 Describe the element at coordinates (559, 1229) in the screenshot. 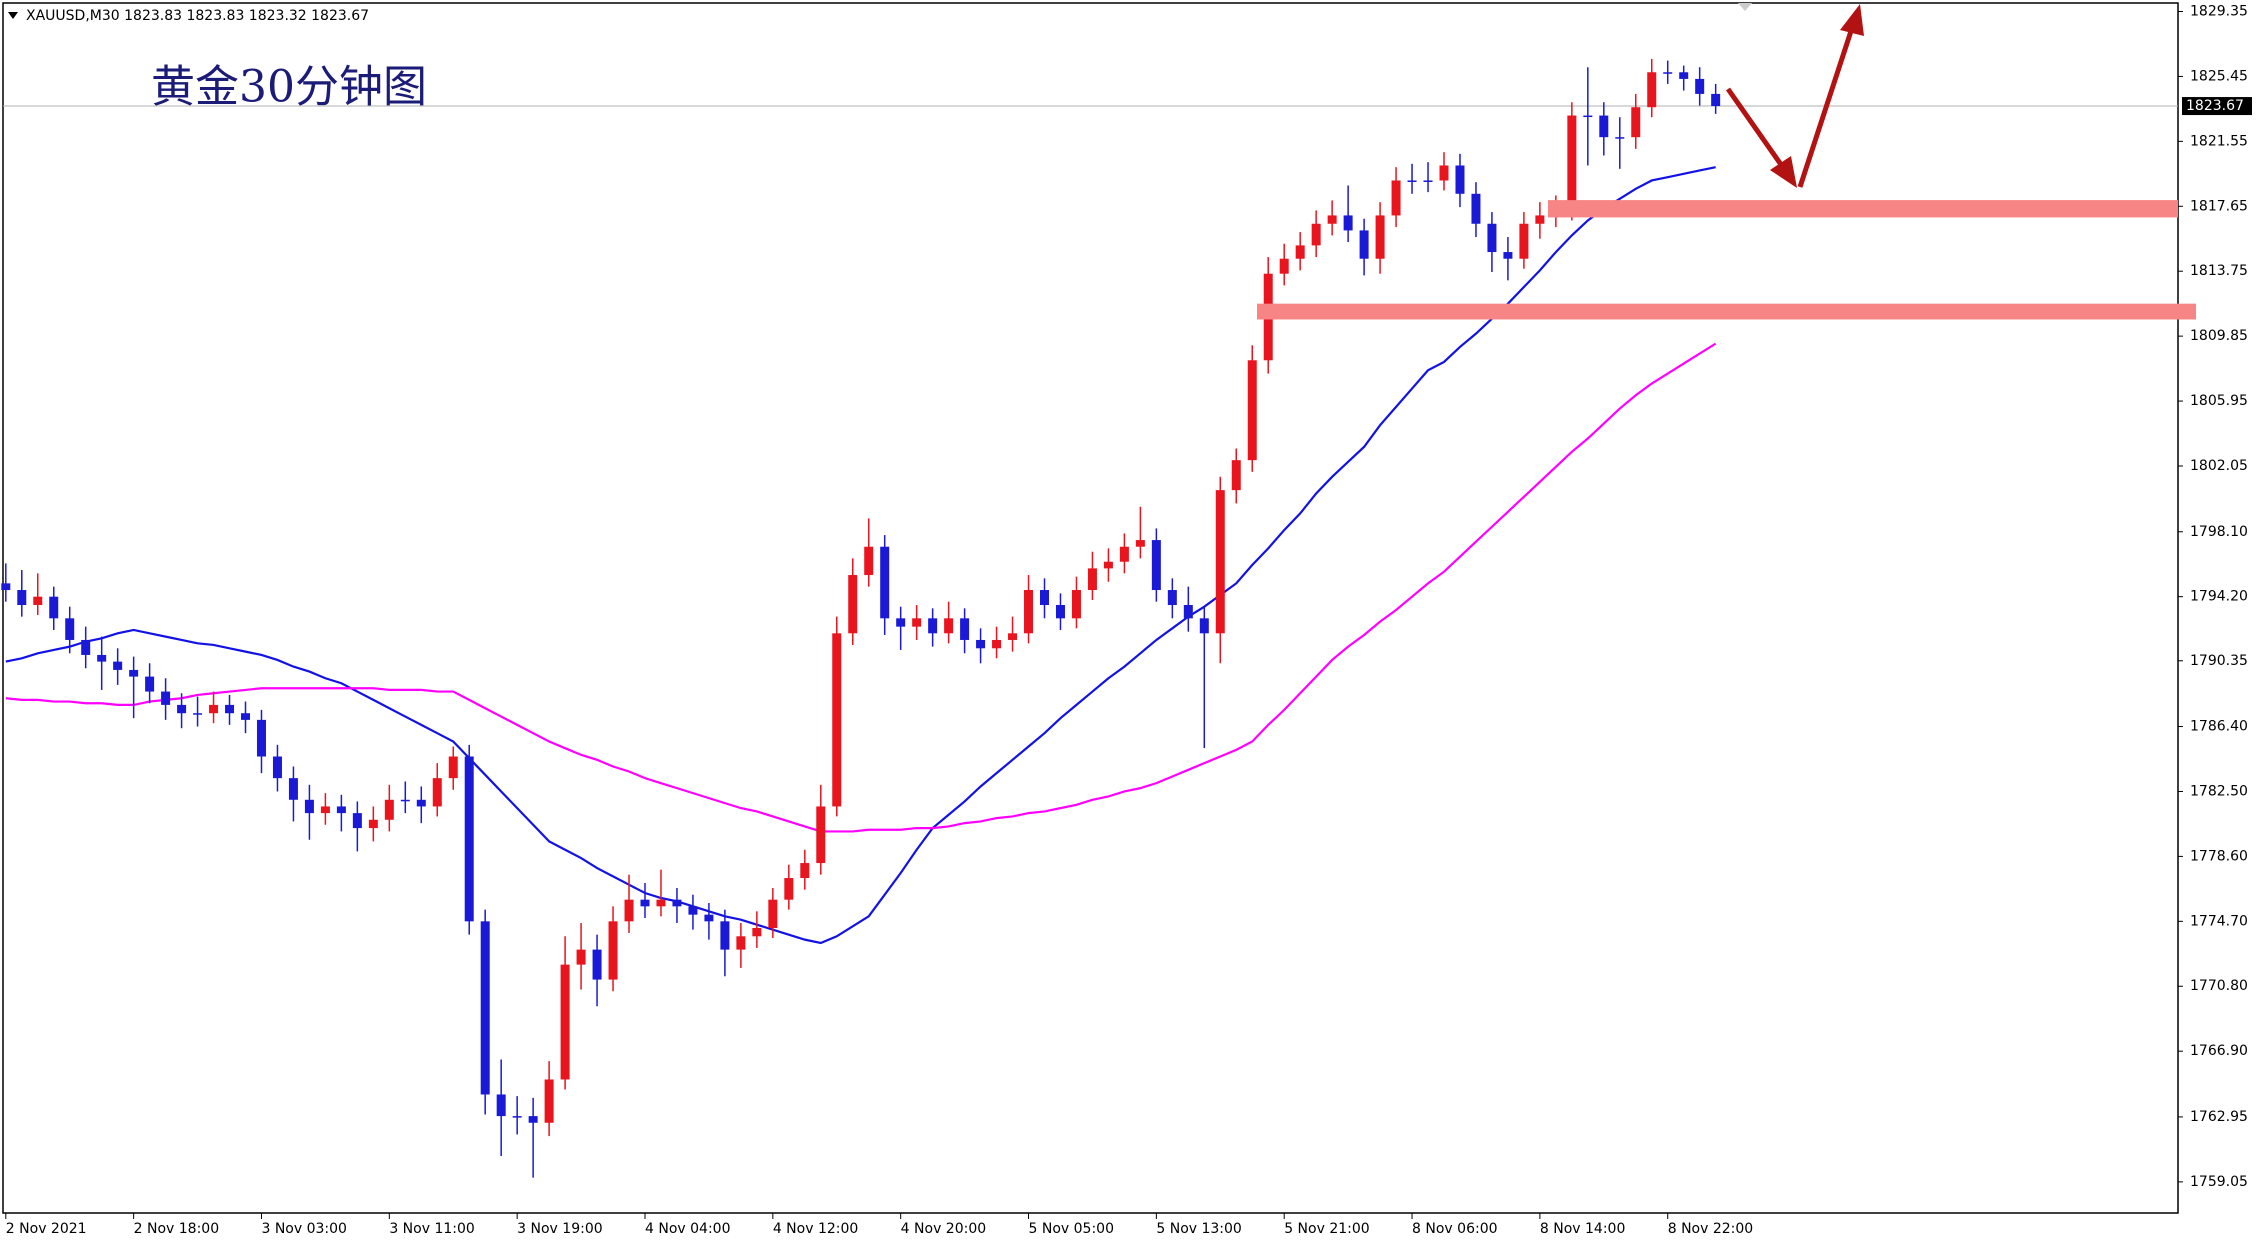

I see `x-tick-label: 3 Nov 19:00` at that location.